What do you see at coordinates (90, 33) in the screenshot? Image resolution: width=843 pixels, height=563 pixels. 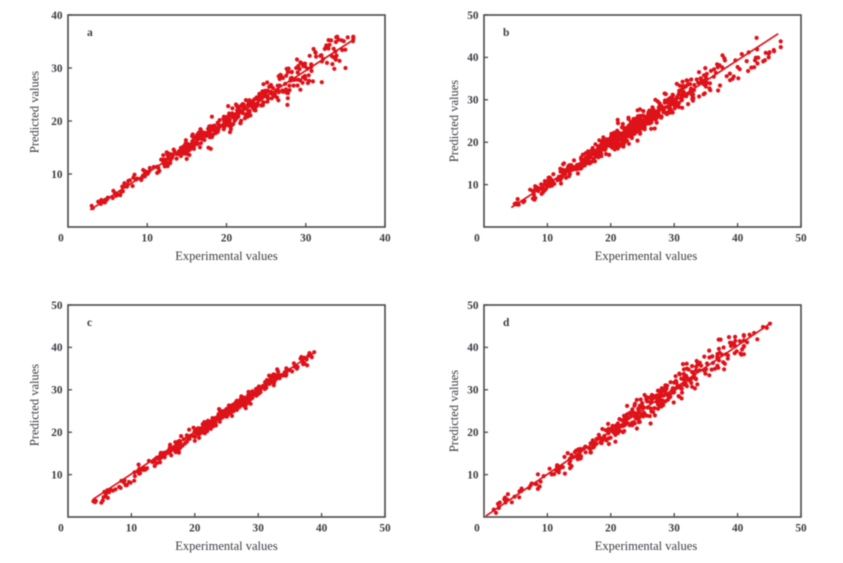 I see `svg-text: a` at bounding box center [90, 33].